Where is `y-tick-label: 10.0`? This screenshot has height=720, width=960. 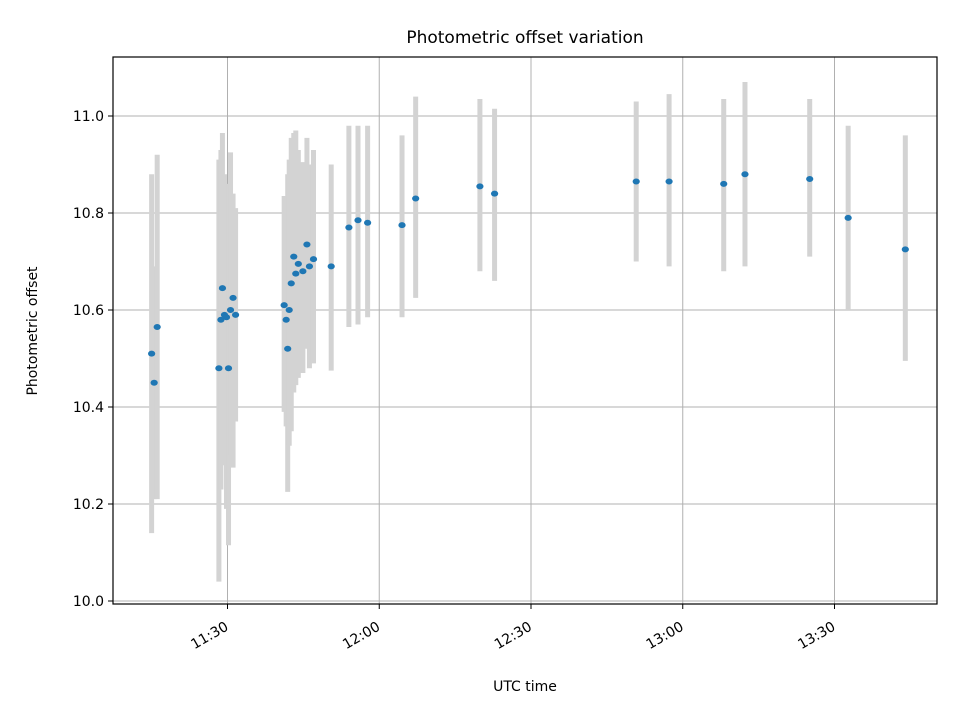
y-tick-label: 10.0 is located at coordinates (88, 602).